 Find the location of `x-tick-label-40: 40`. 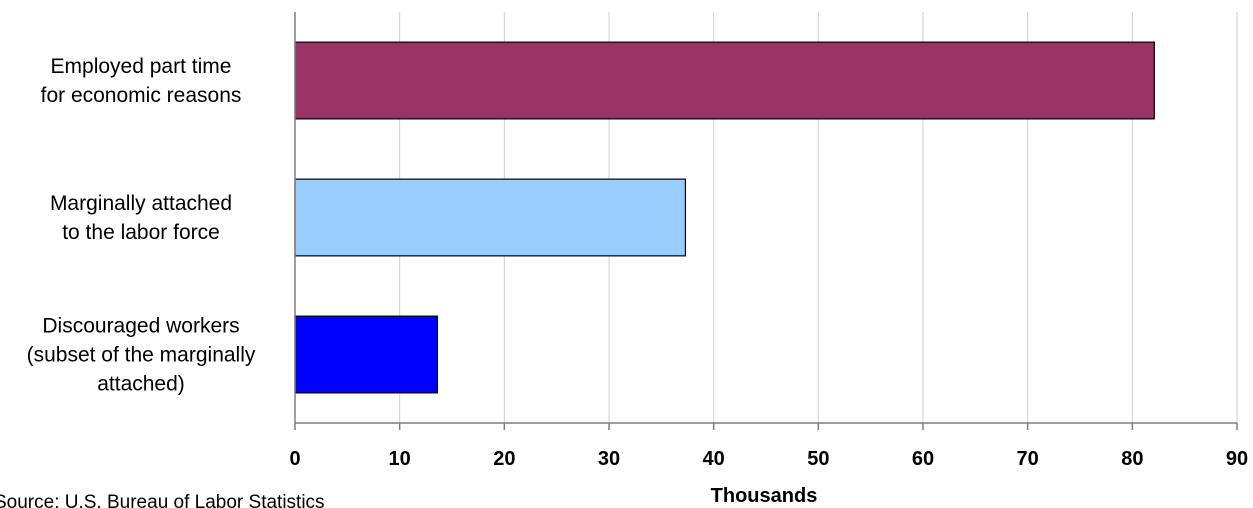

x-tick-label-40: 40 is located at coordinates (714, 459).